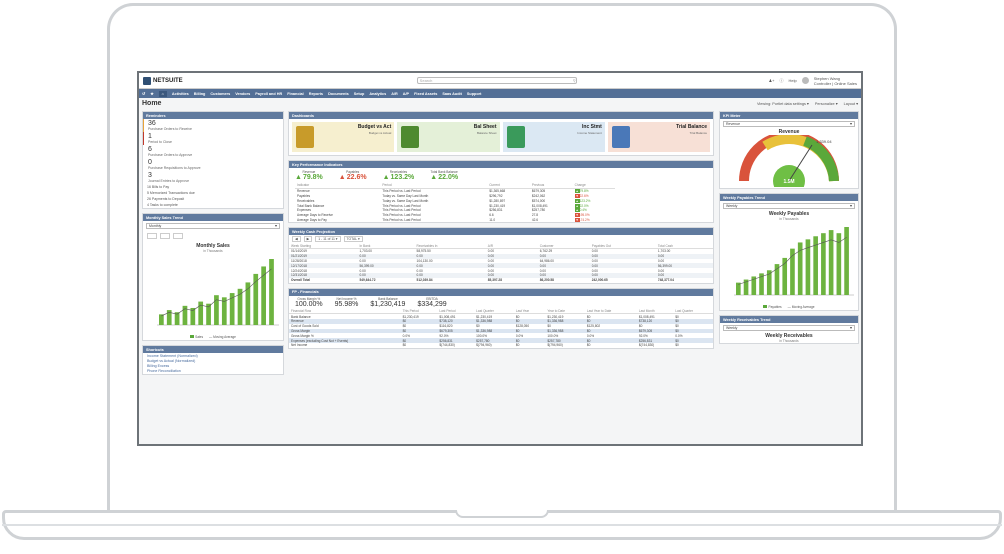 The image size is (1004, 554). What do you see at coordinates (565, 311) in the screenshot?
I see `column-header: Year to Date` at bounding box center [565, 311].